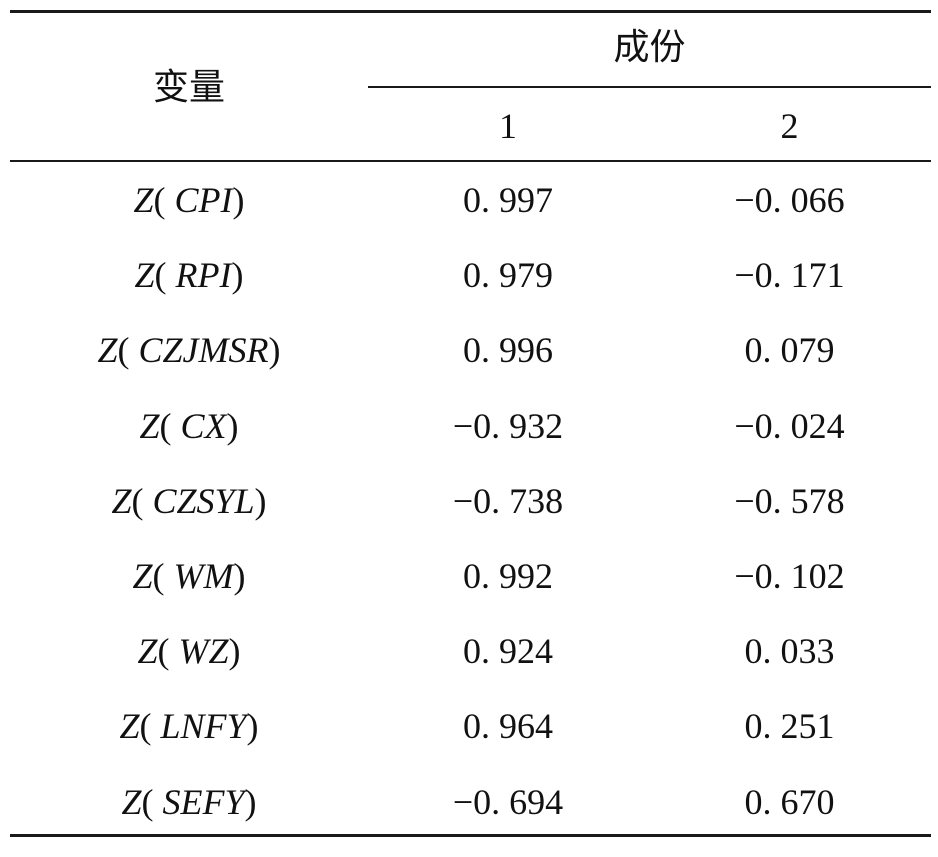  Describe the element at coordinates (789, 576) in the screenshot. I see `component-2-value: −0. 102` at that location.